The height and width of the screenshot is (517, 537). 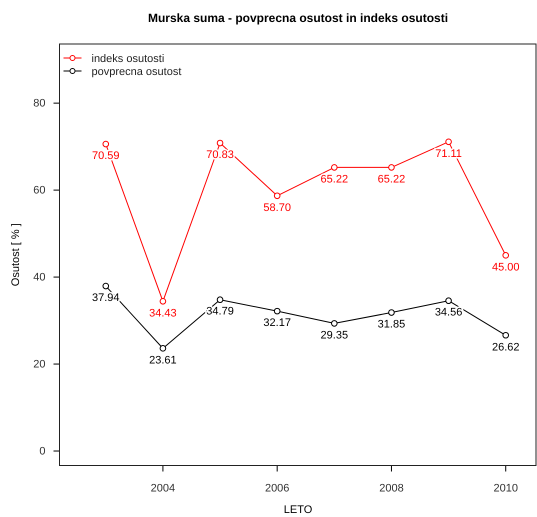 I want to click on data-label: 34.56, so click(x=448, y=312).